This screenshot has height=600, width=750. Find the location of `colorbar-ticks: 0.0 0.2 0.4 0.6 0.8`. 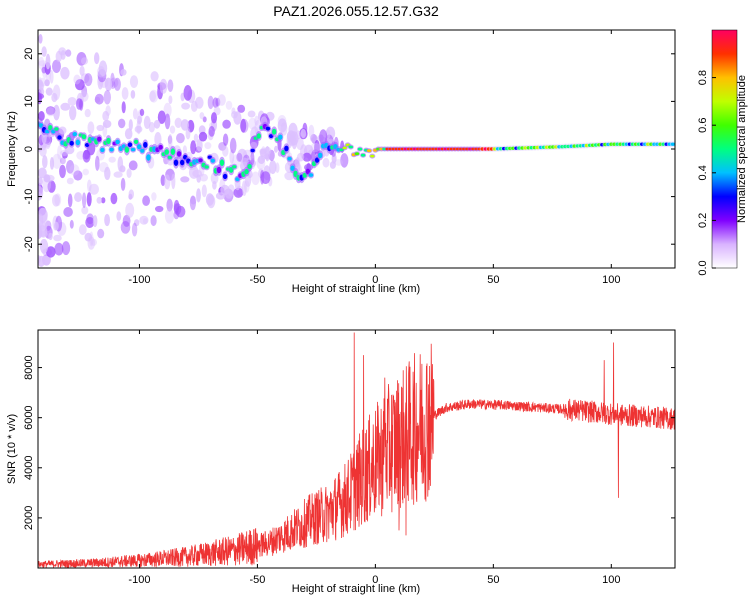

colorbar-ticks: 0.0 0.2 0.4 0.6 0.8 is located at coordinates (706, 173).